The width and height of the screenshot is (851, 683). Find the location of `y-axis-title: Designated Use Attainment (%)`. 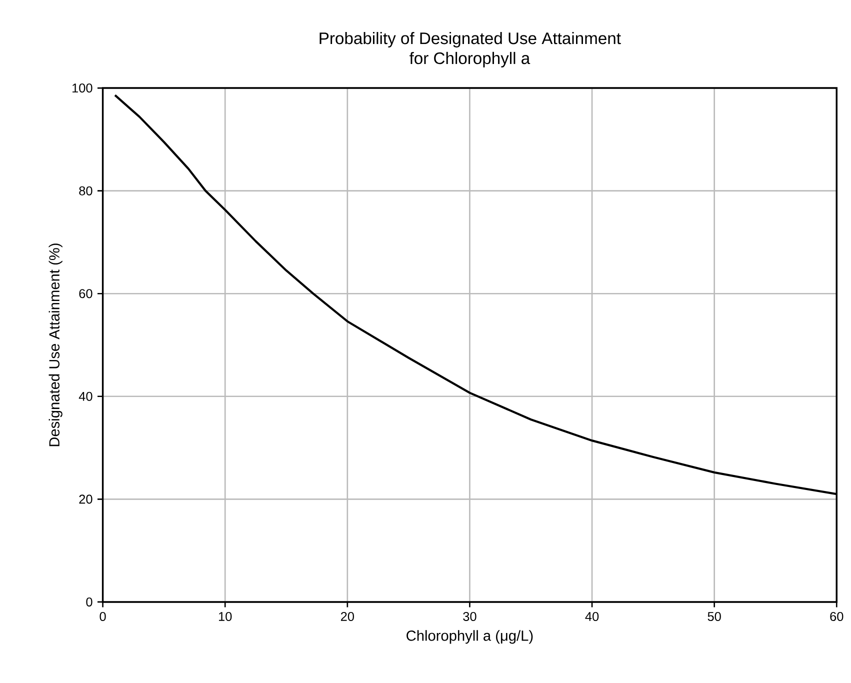

y-axis-title: Designated Use Attainment (%) is located at coordinates (55, 345).